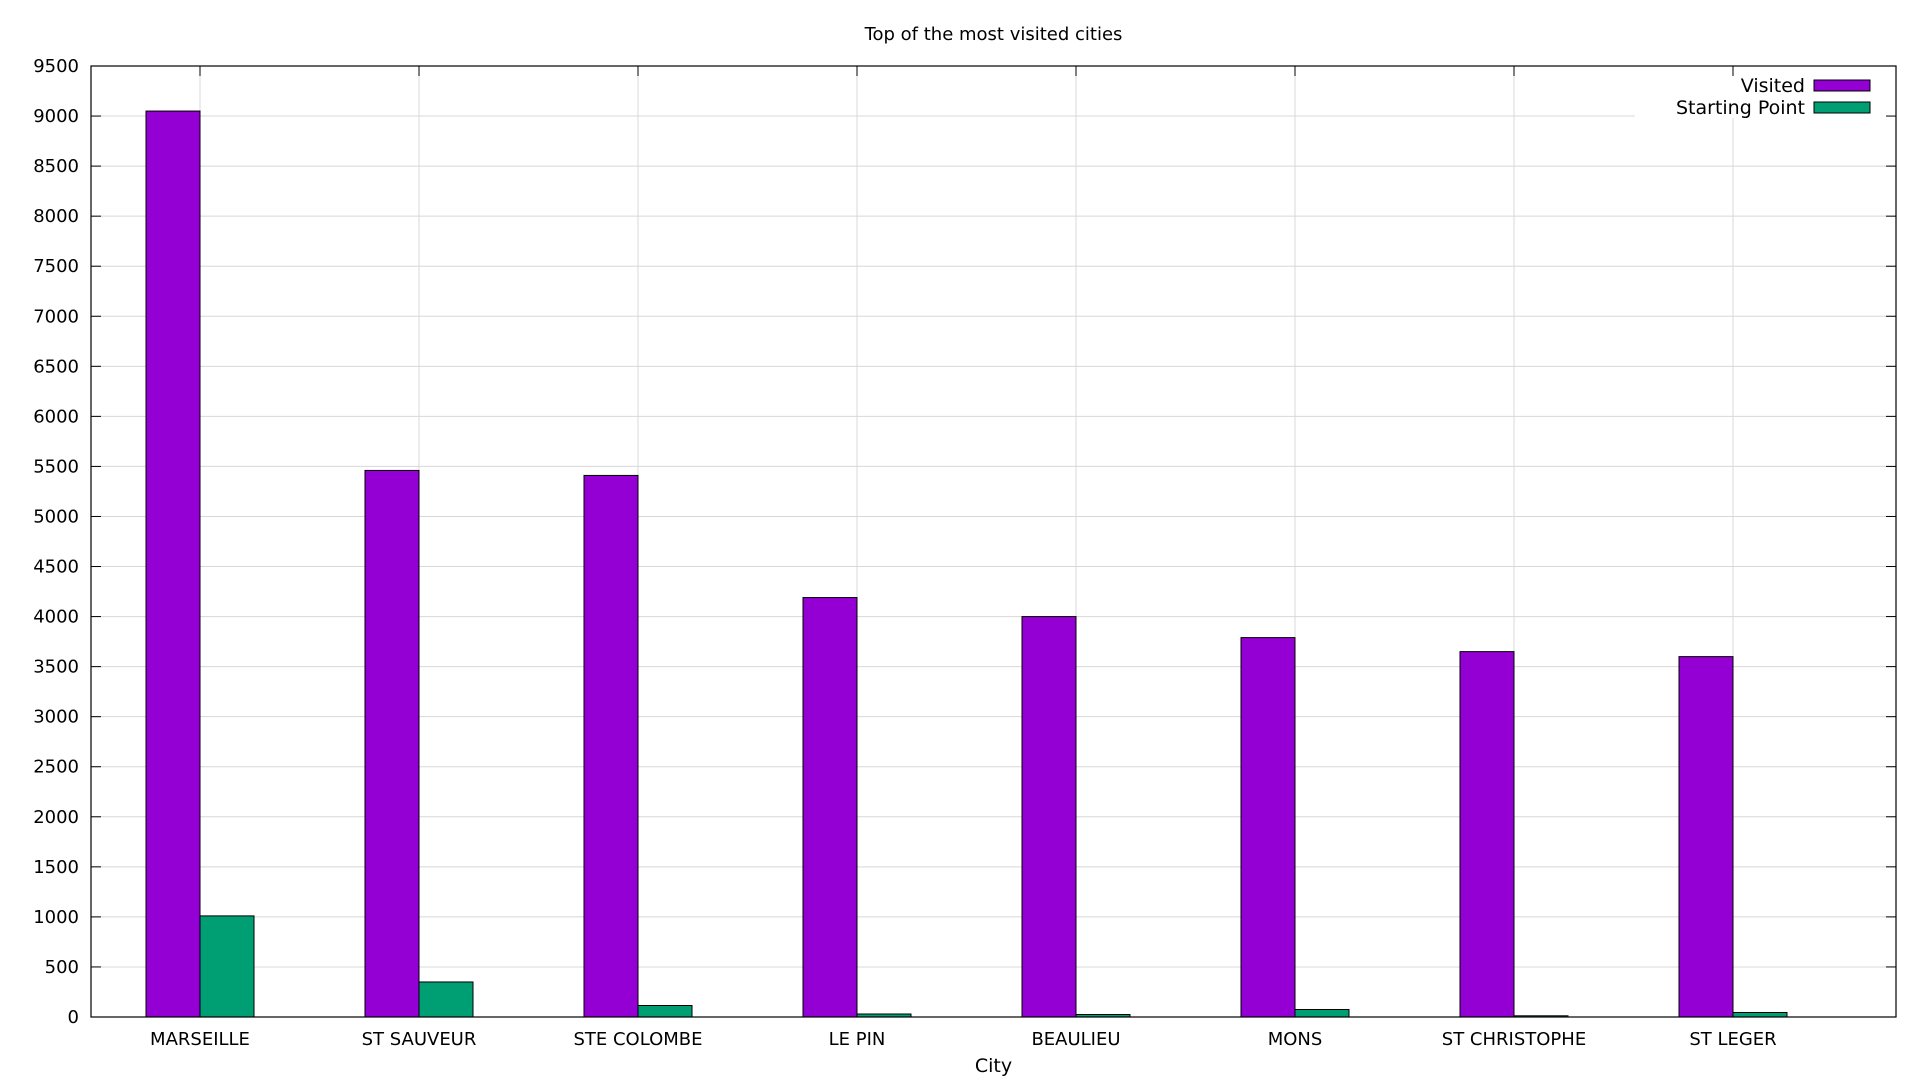 The width and height of the screenshot is (1920, 1080). I want to click on y-tick-label: 4500, so click(56, 567).